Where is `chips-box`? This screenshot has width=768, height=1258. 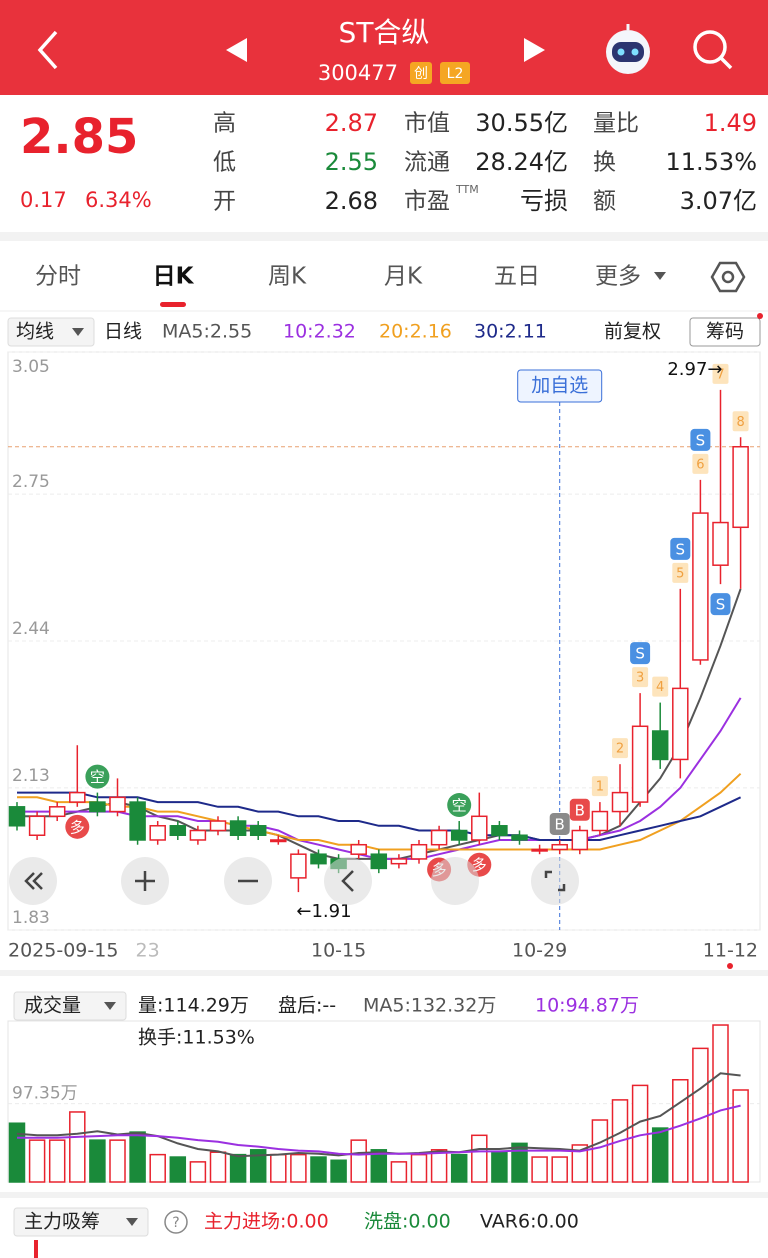 chips-box is located at coordinates (725, 332).